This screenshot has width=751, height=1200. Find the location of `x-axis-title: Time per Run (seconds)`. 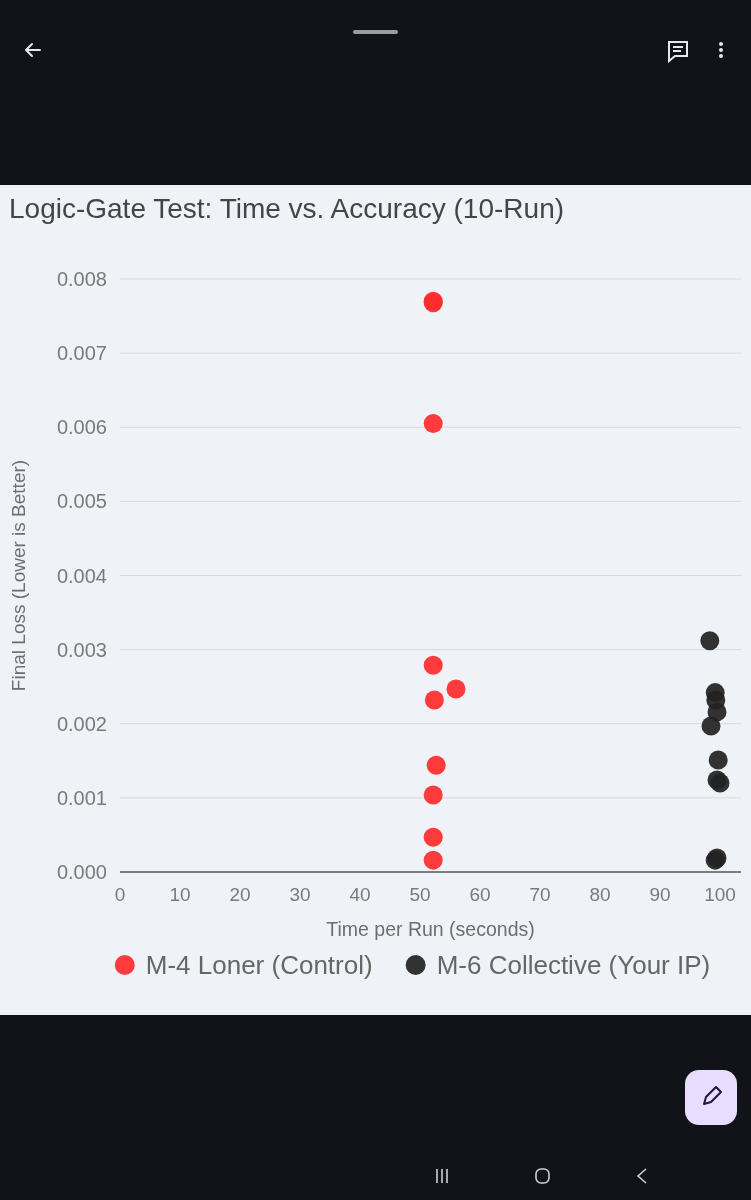

x-axis-title: Time per Run (seconds) is located at coordinates (430, 929).